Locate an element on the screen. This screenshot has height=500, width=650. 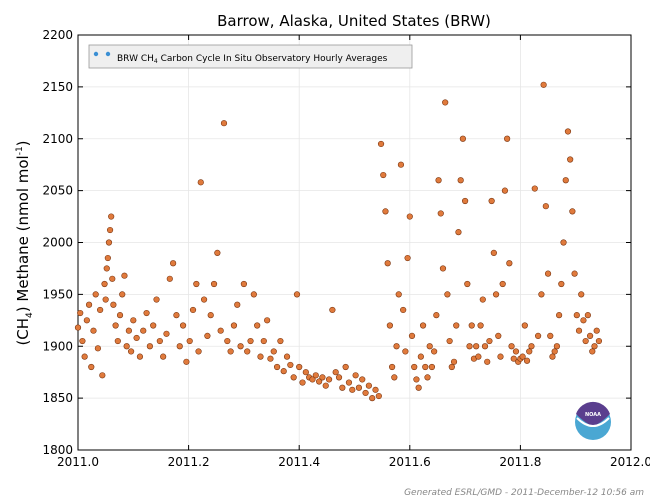
y-tick-label: 2100 is located at coordinates (57, 139).